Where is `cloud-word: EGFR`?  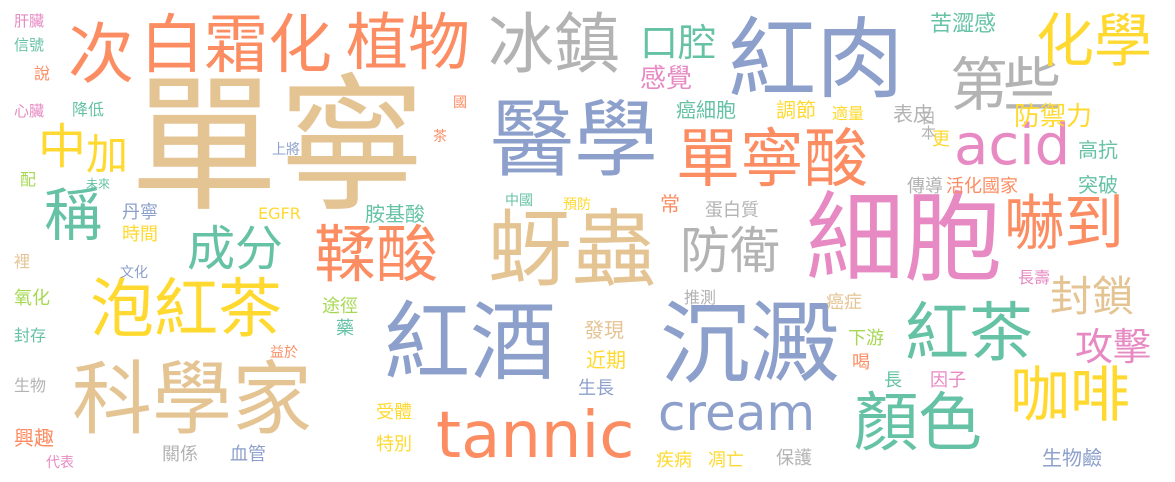
cloud-word: EGFR is located at coordinates (279, 213).